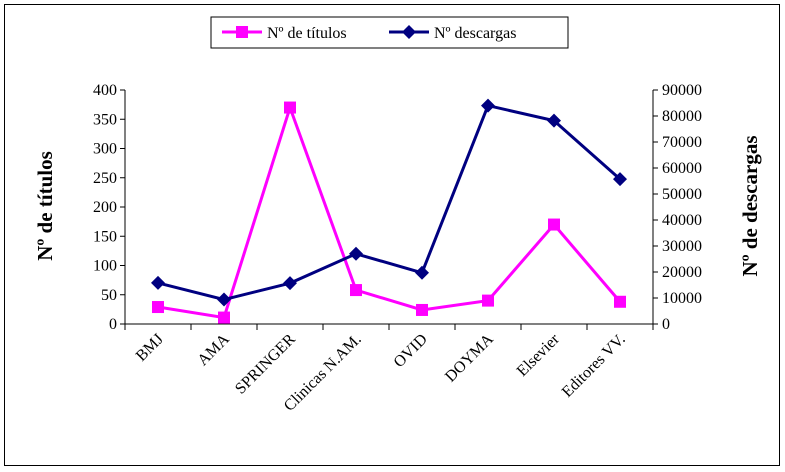 Image resolution: width=785 pixels, height=472 pixels. What do you see at coordinates (594, 366) in the screenshot?
I see `x-tick-label: Editores VV.` at bounding box center [594, 366].